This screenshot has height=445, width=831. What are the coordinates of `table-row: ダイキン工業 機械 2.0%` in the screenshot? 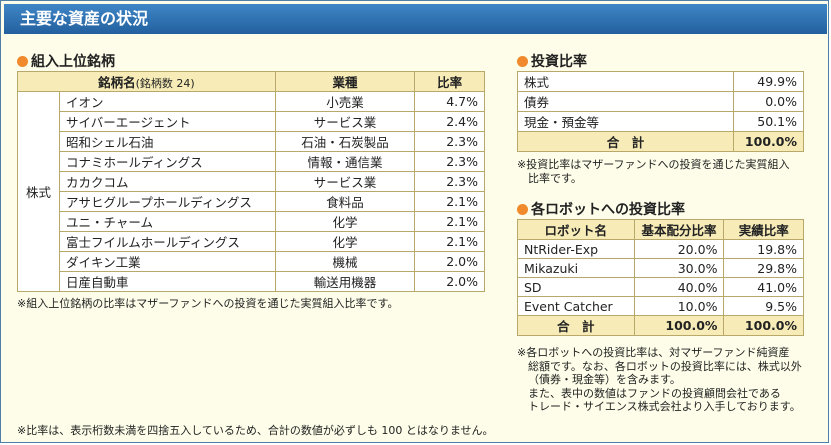 It's located at (251, 261).